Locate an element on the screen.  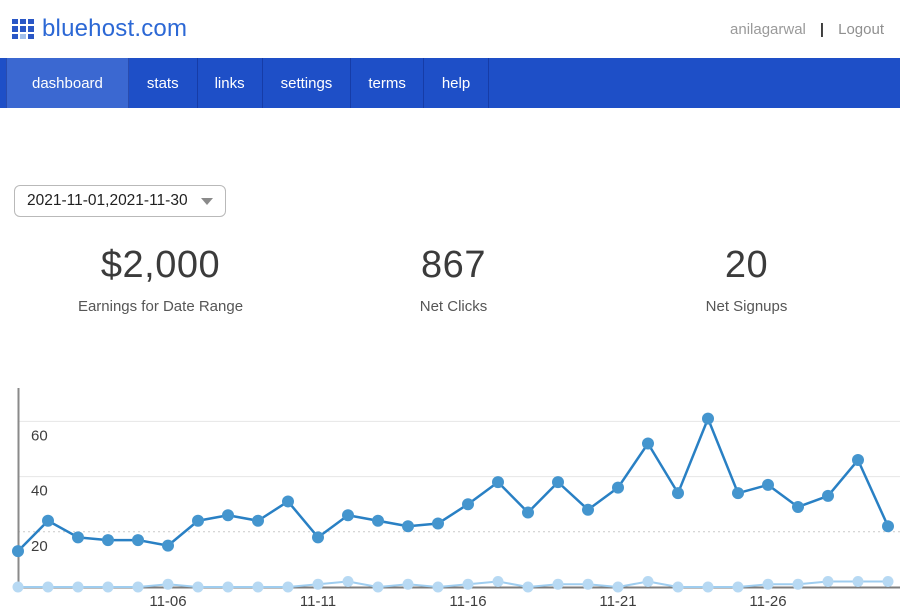
chevron-down-icon is located at coordinates (207, 201).